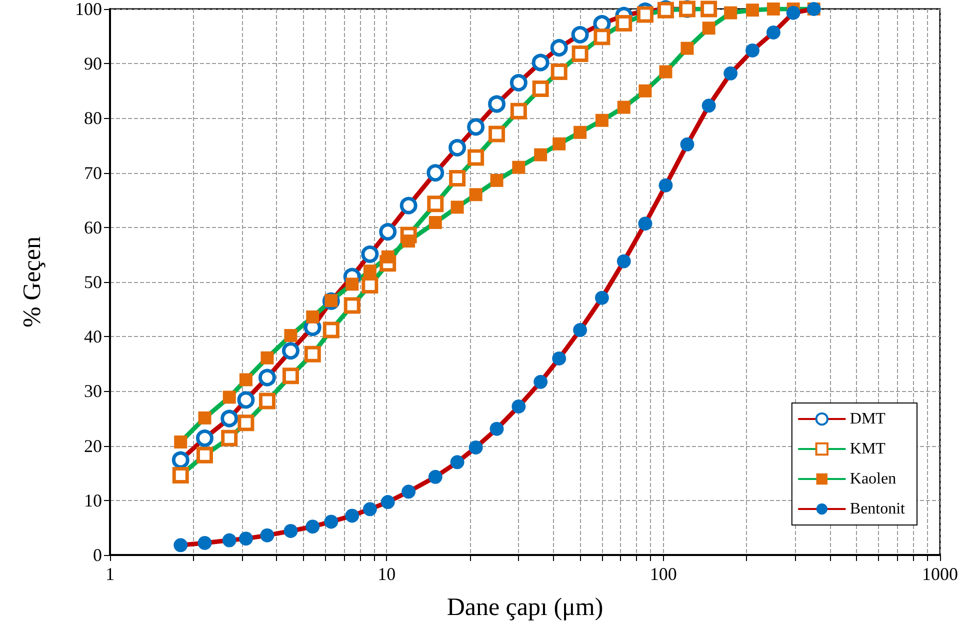 This screenshot has width=972, height=643. What do you see at coordinates (387, 574) in the screenshot?
I see `x-tick-label: 10` at bounding box center [387, 574].